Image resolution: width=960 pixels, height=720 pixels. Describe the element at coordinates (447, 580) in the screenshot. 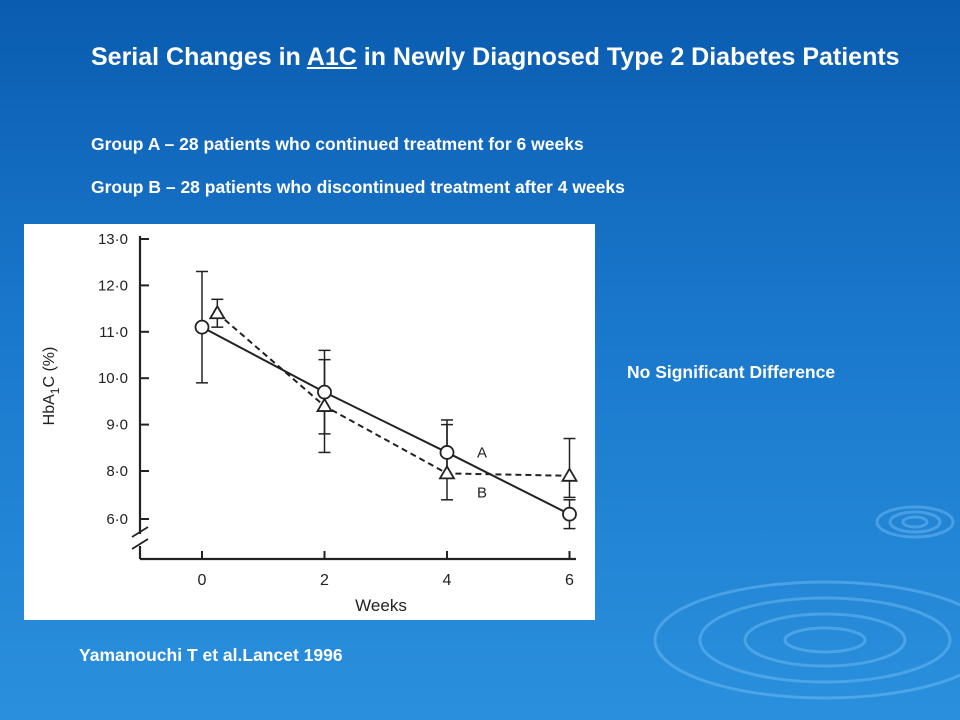

I see `x-tick-label: 4` at that location.